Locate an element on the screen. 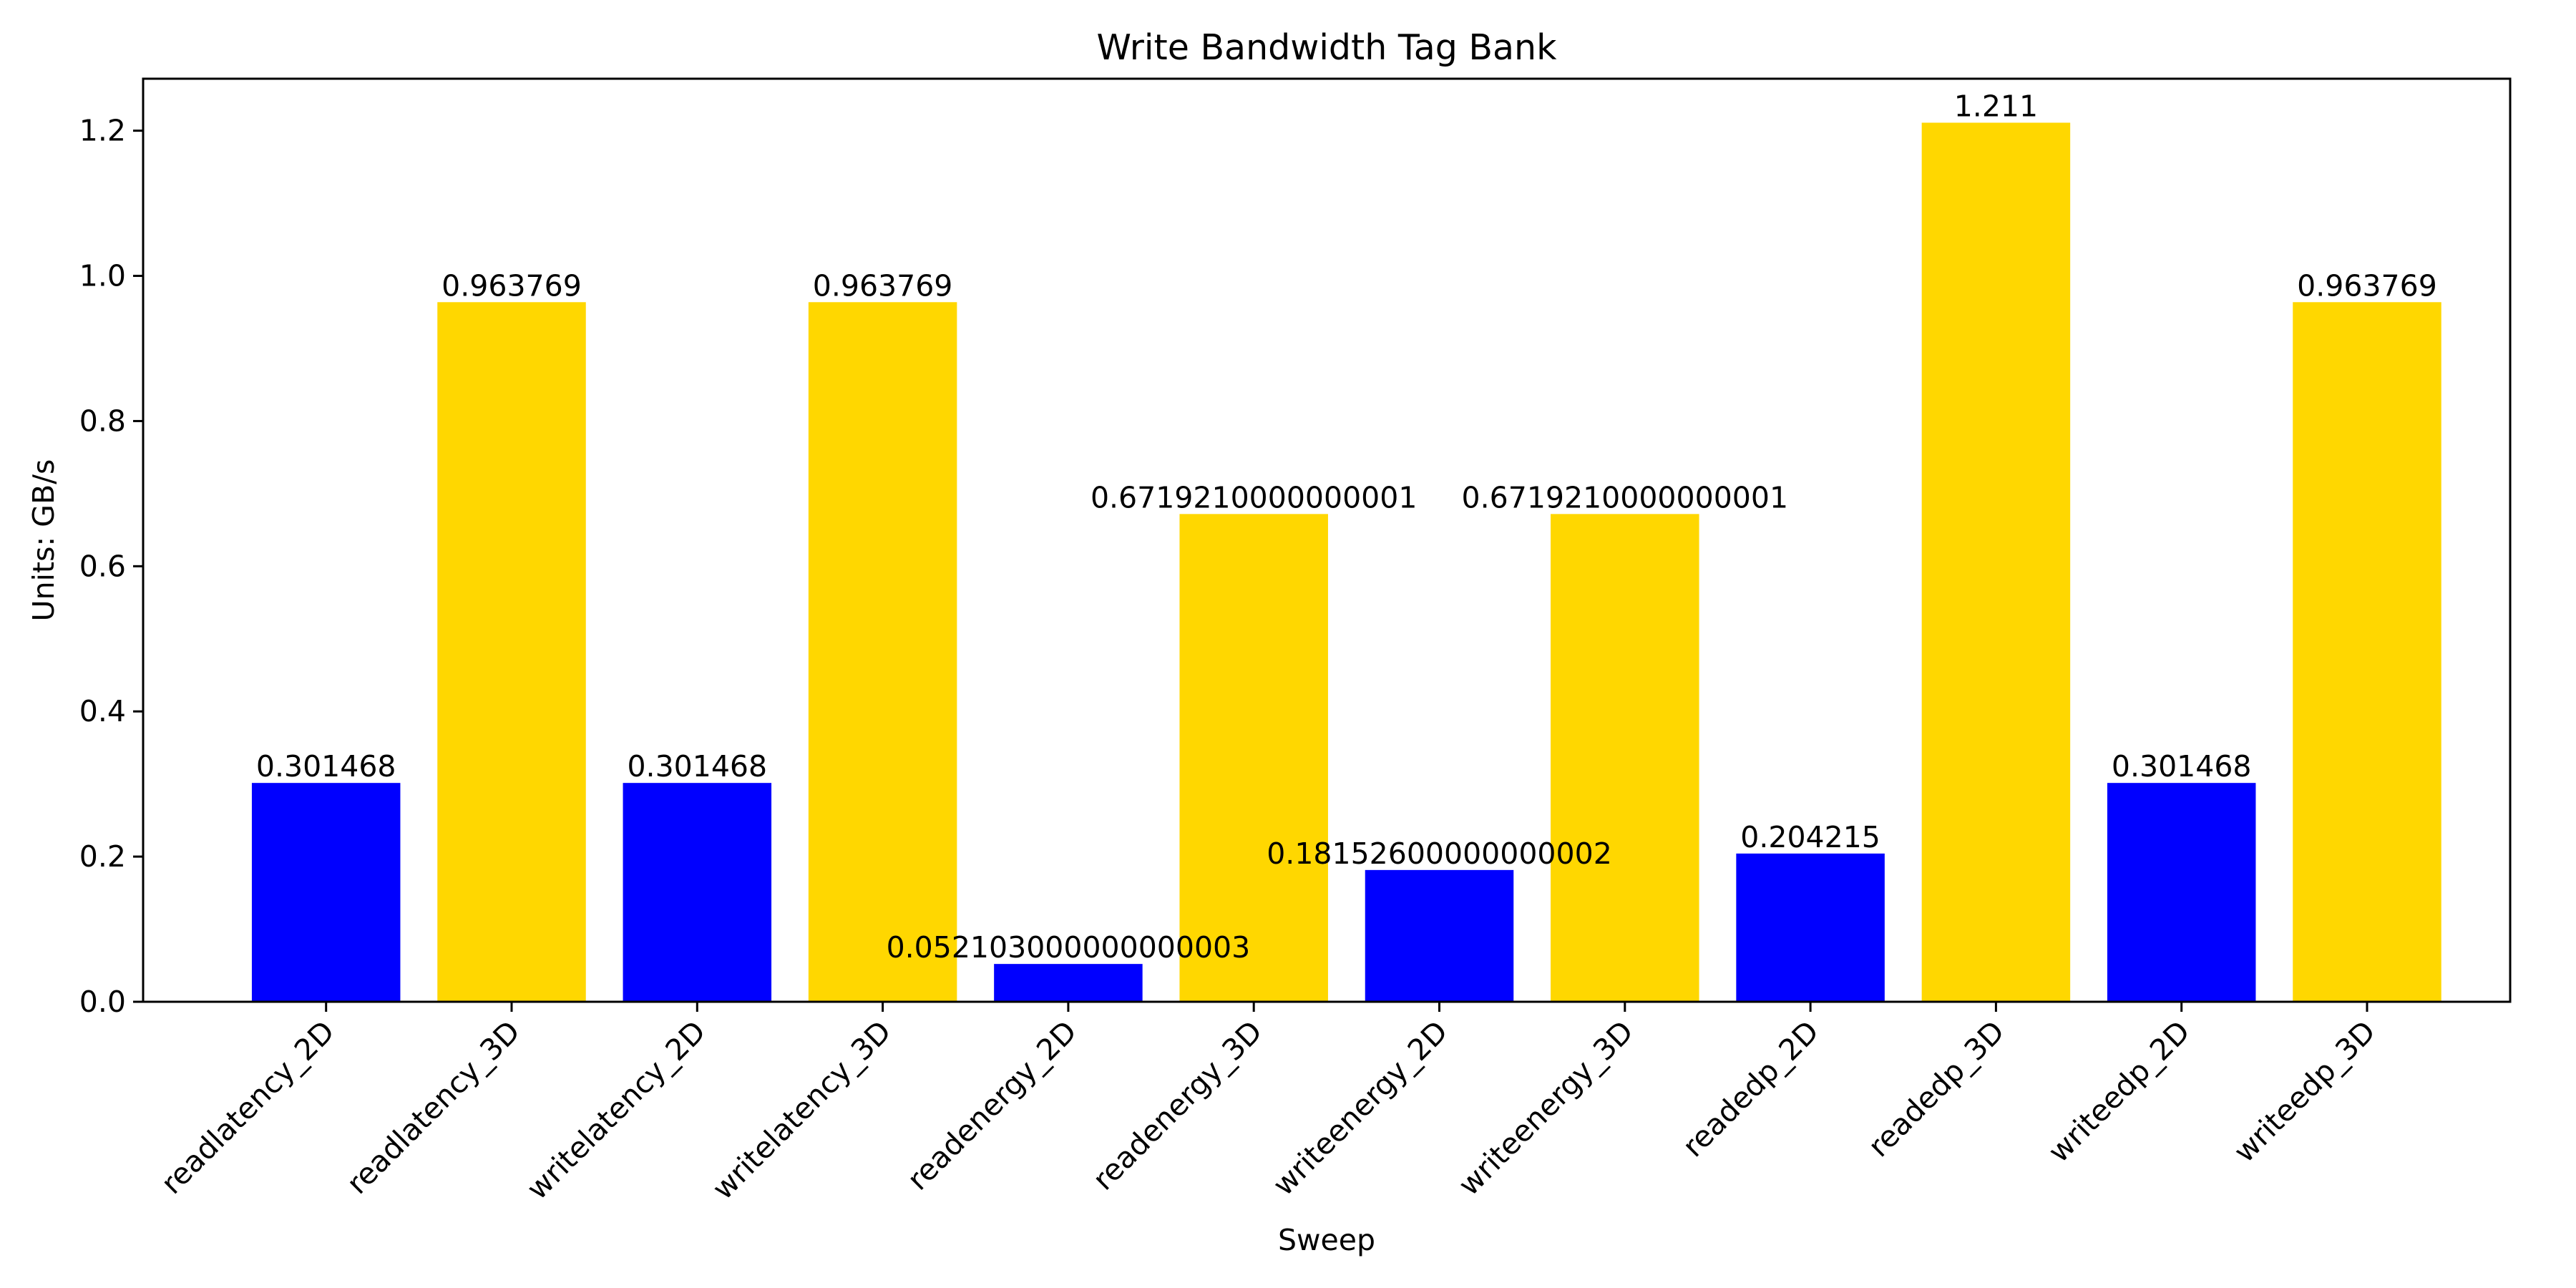 The height and width of the screenshot is (1288, 2576). value-label-readedp_2D: 0.204215 is located at coordinates (1810, 837).